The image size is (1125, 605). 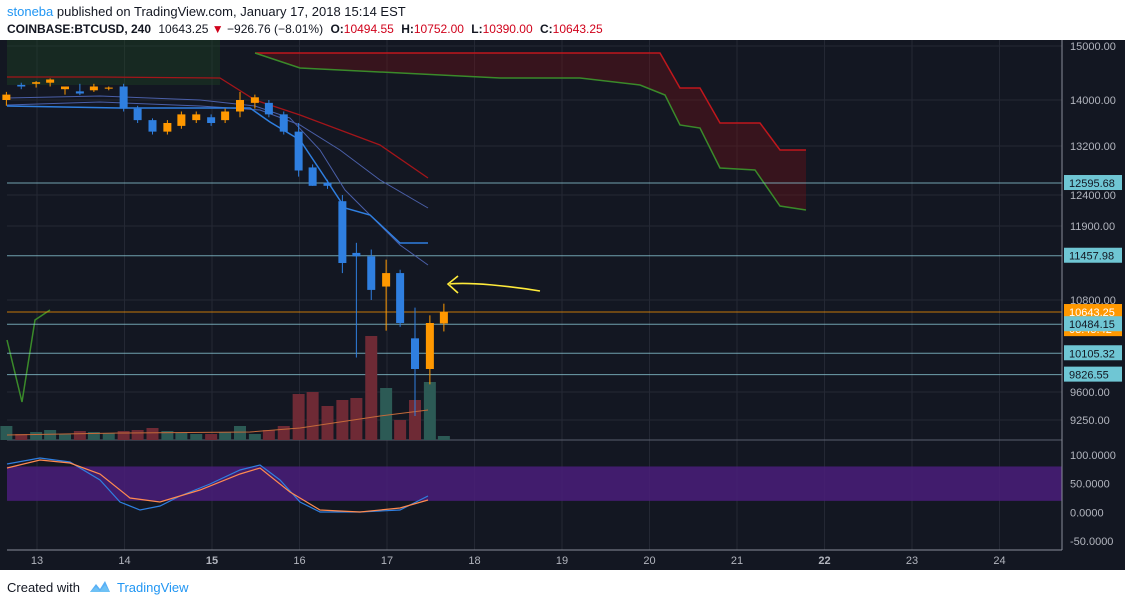 I want to click on time-tick-label: 21, so click(x=737, y=561).